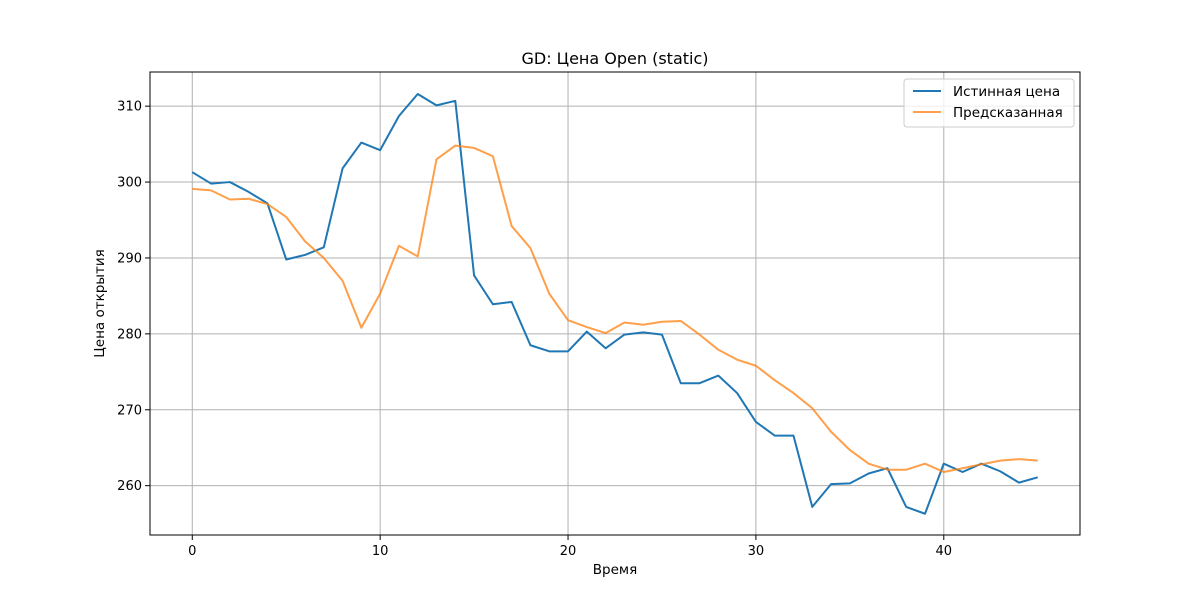  Describe the element at coordinates (129, 410) in the screenshot. I see `y-tick-label: 270` at that location.